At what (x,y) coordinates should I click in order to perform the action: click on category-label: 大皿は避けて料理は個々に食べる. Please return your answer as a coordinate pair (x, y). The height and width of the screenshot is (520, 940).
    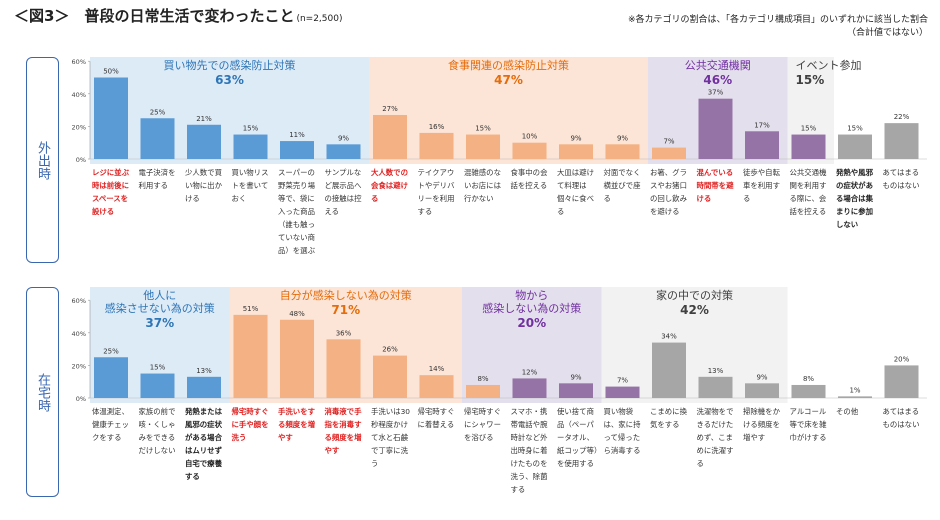
    Looking at the image, I should click on (575, 192).